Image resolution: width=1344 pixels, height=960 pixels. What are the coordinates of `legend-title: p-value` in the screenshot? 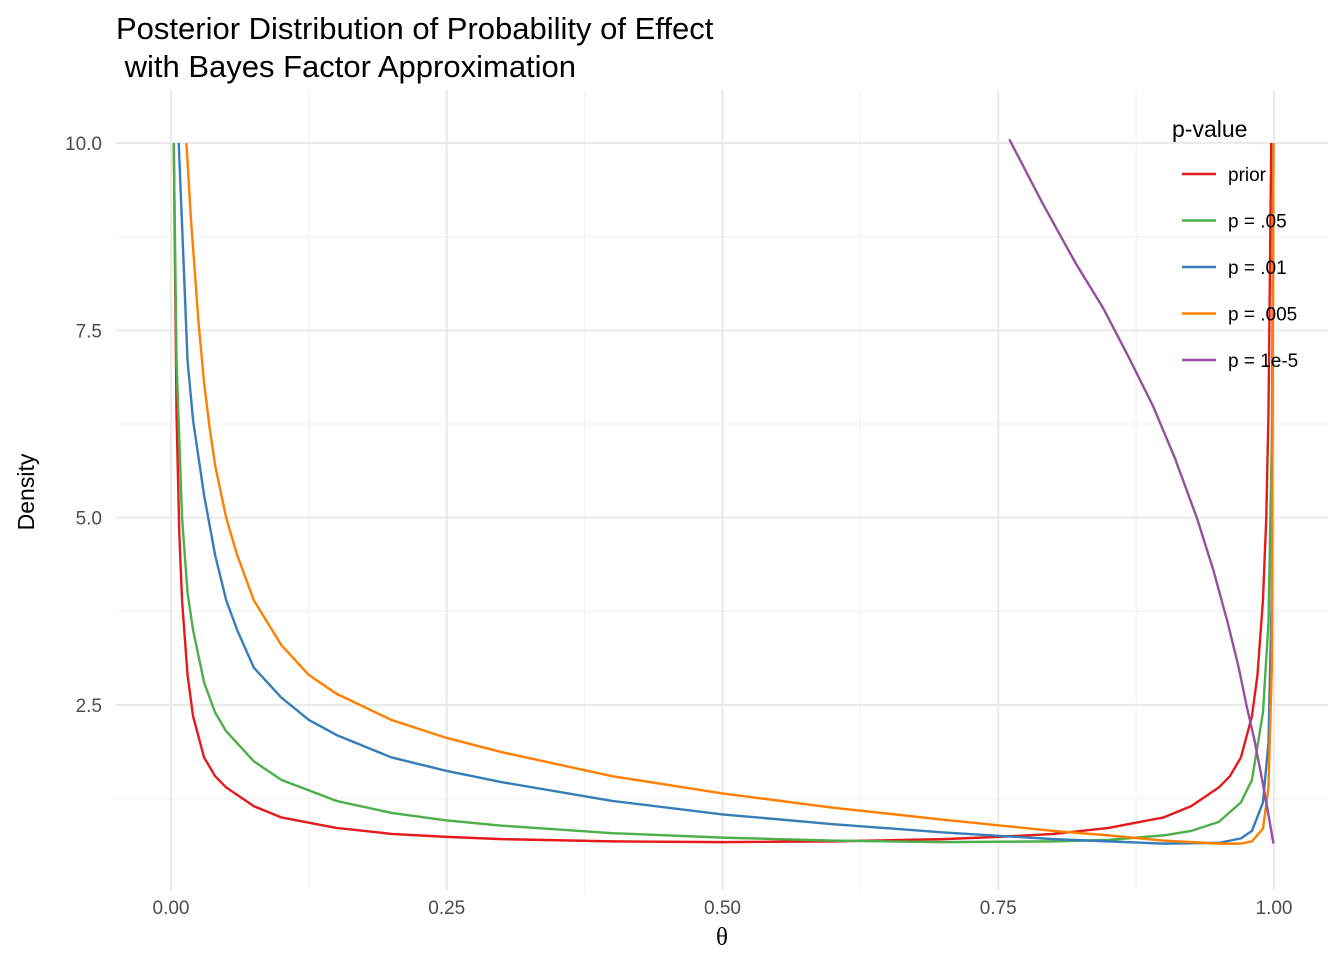 It's located at (1209, 129).